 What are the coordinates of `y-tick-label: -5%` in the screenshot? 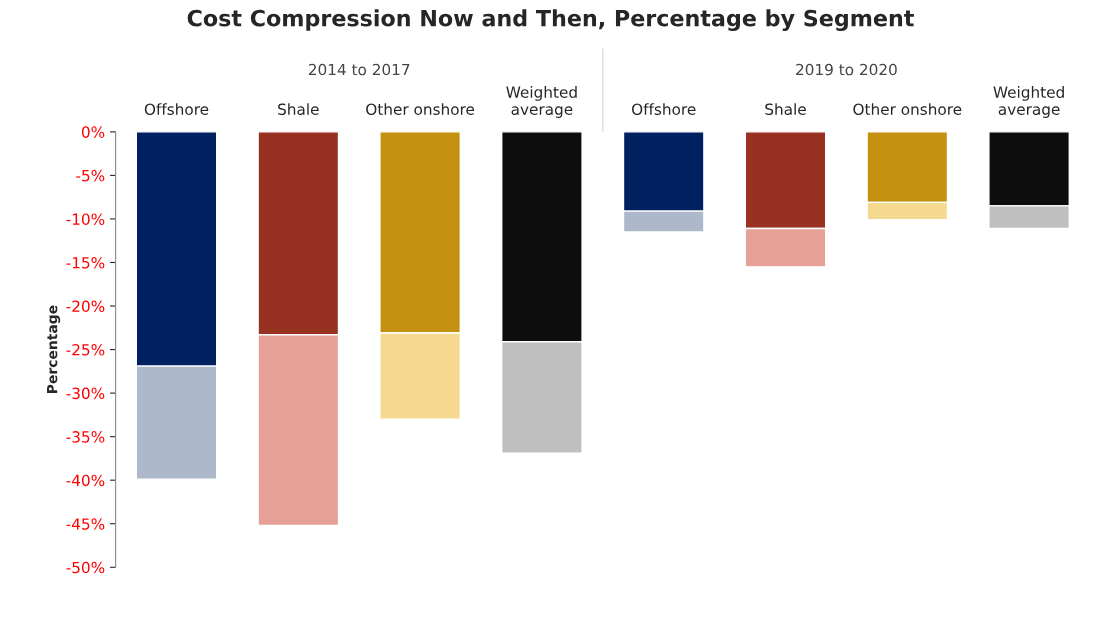 It's located at (90, 175).